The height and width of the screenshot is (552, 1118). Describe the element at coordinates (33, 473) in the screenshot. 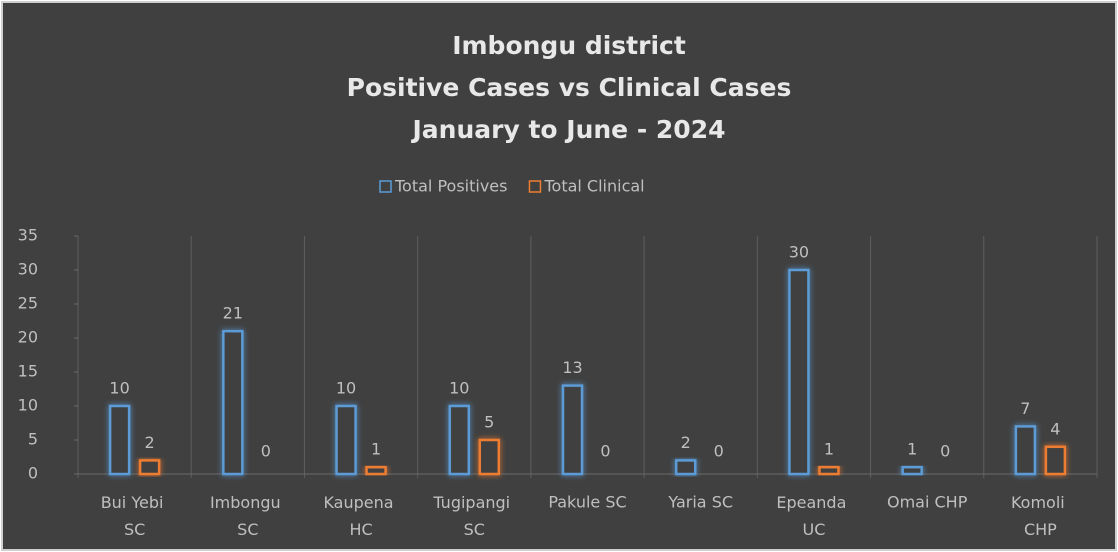

I see `y-tick-label: 0` at that location.